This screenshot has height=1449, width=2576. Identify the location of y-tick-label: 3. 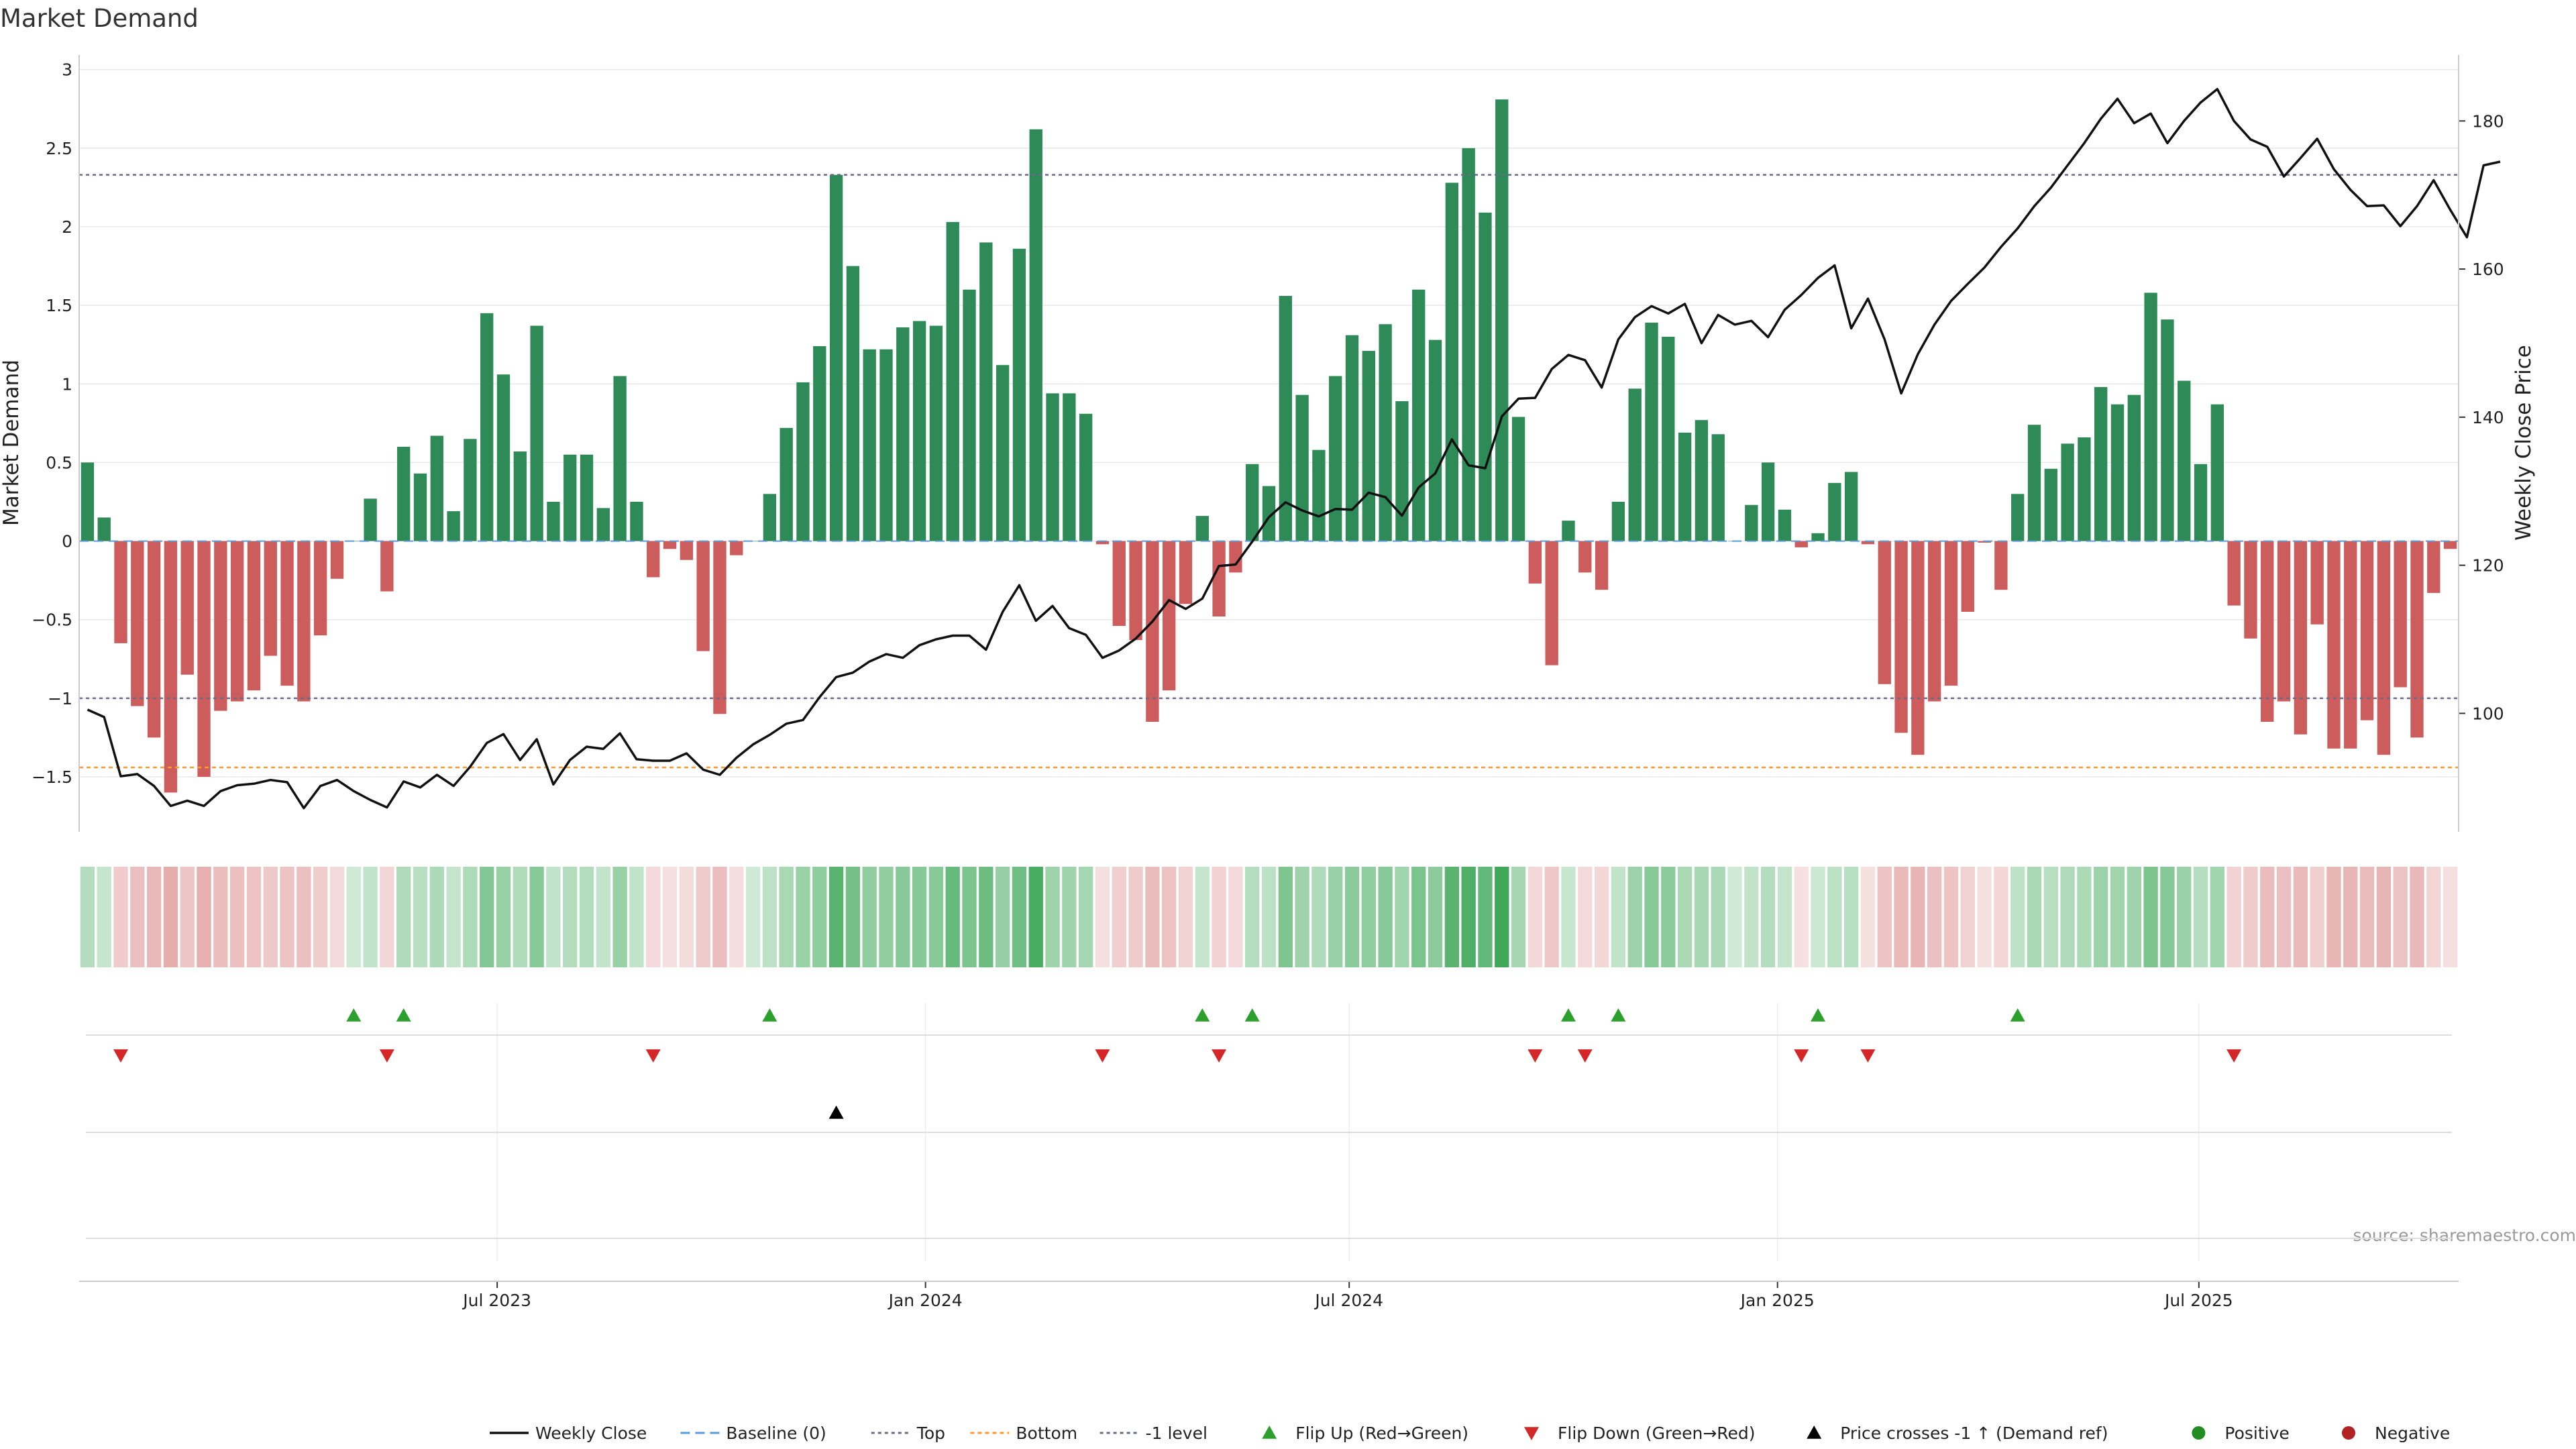
(67, 70).